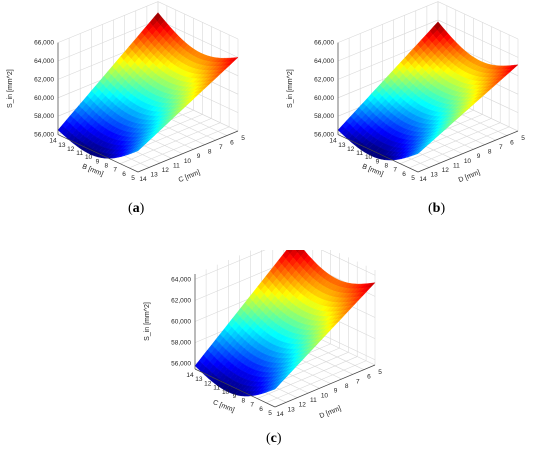  I want to click on panel-caption-a-letter: a, so click(136, 208).